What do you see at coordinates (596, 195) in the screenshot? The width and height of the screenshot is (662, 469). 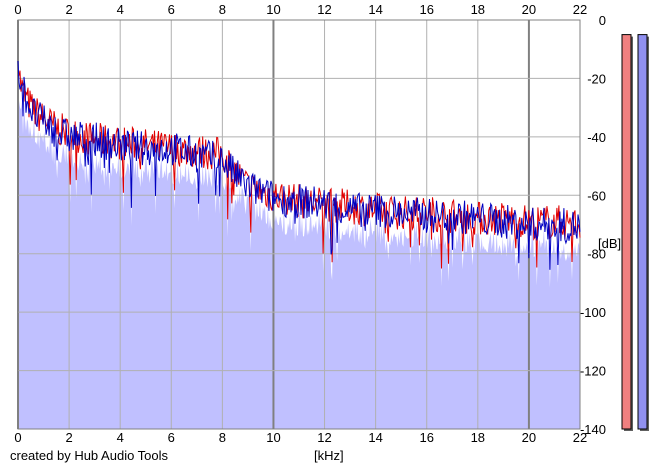 I see `y-tick-label: -60` at bounding box center [596, 195].